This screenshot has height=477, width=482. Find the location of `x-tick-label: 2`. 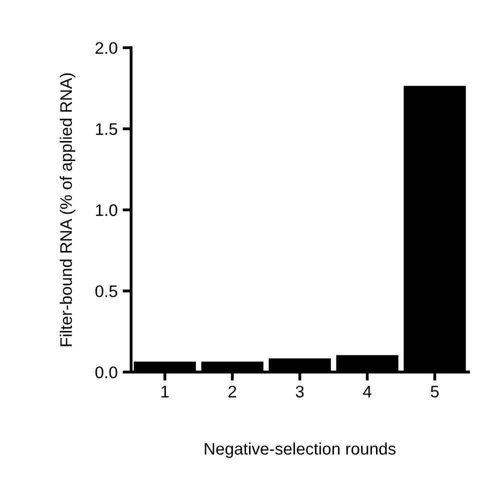

x-tick-label: 2 is located at coordinates (232, 392).